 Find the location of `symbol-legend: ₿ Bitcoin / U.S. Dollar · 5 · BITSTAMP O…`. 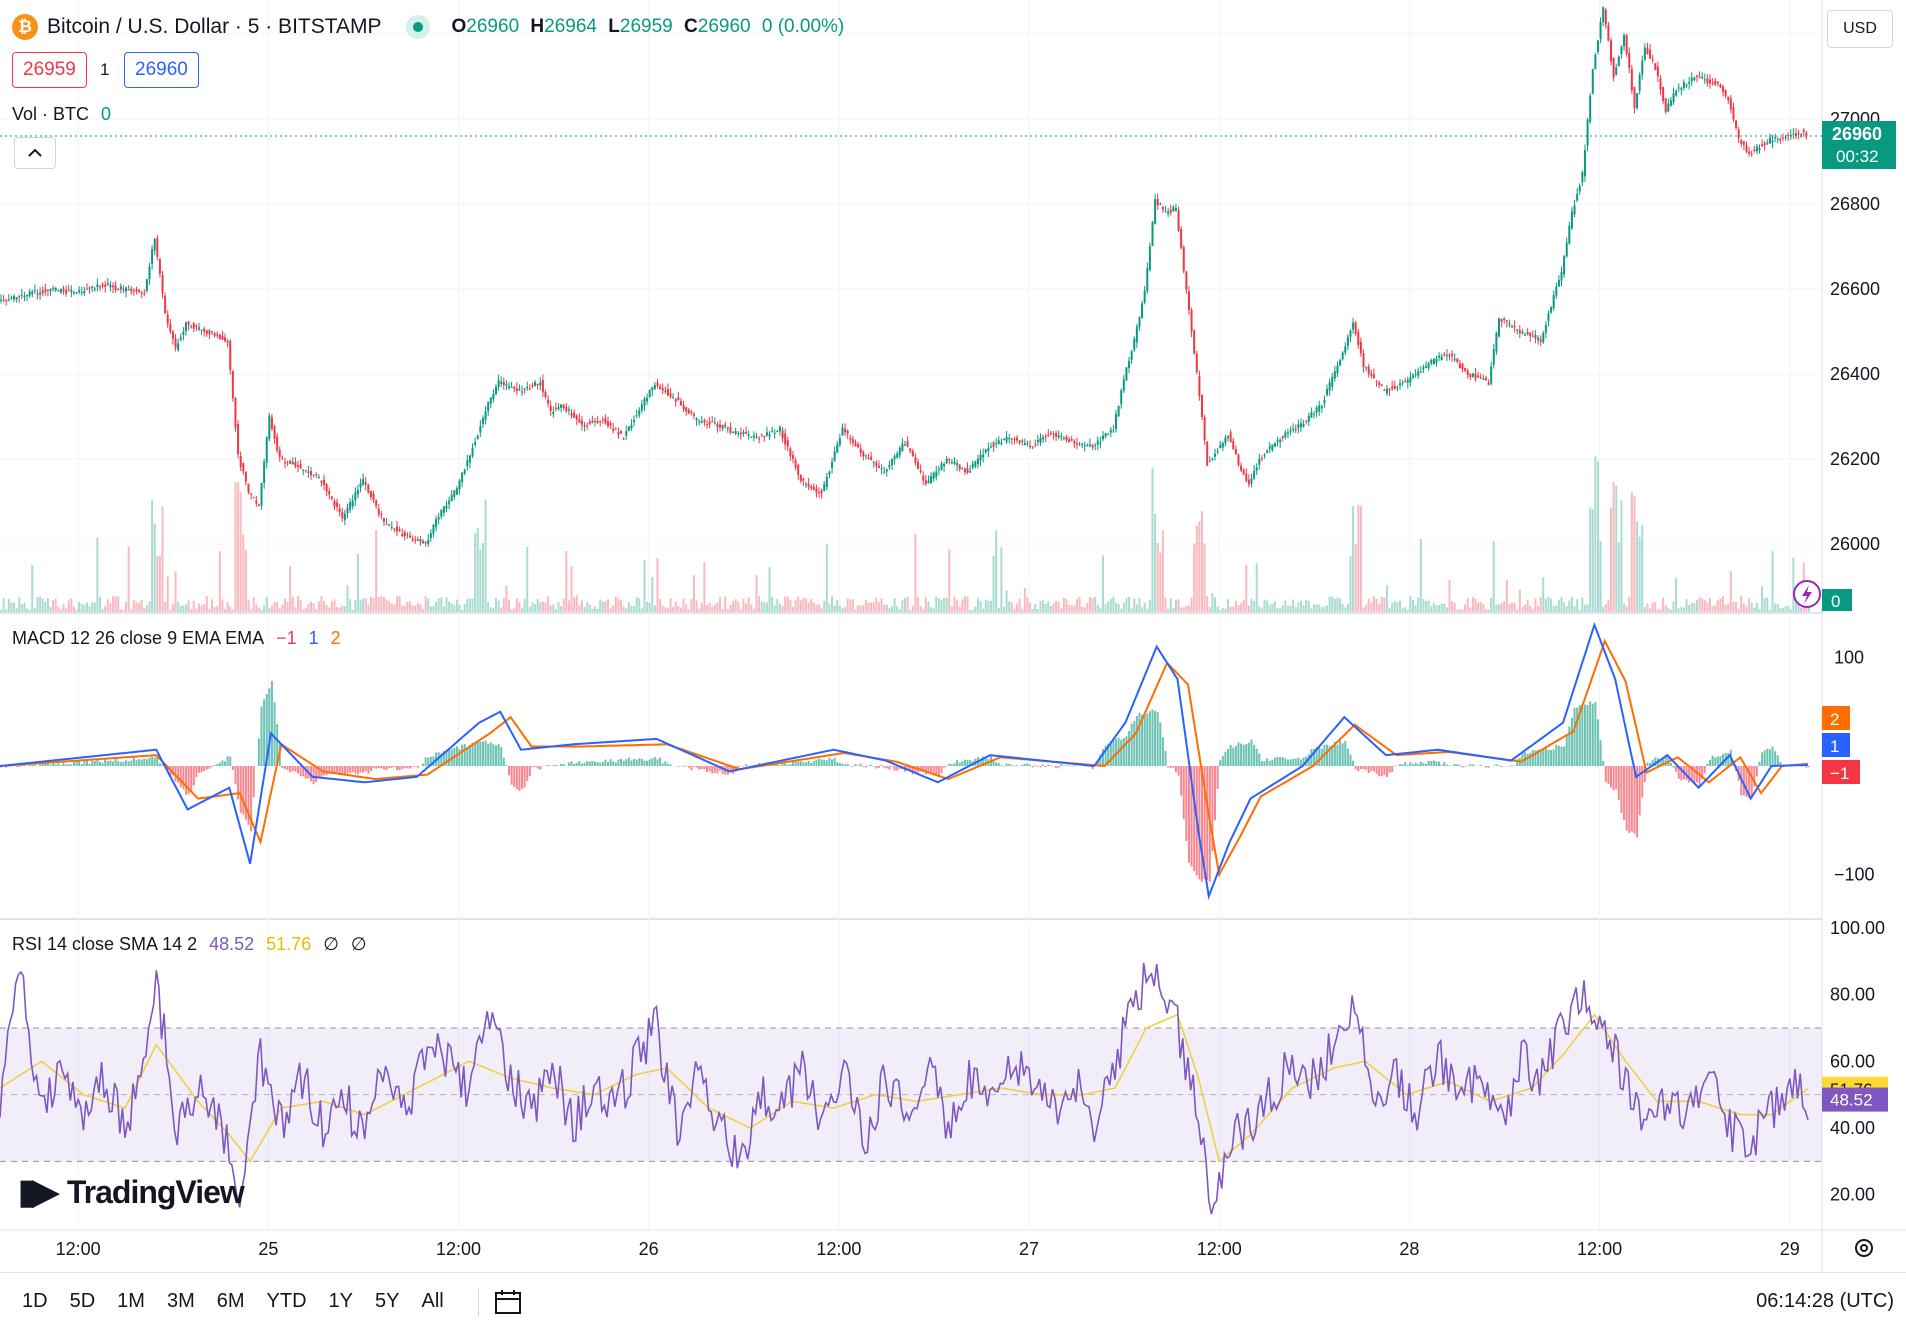

symbol-legend: ₿ Bitcoin / U.S. Dollar · 5 · BITSTAMP O… is located at coordinates (431, 27).